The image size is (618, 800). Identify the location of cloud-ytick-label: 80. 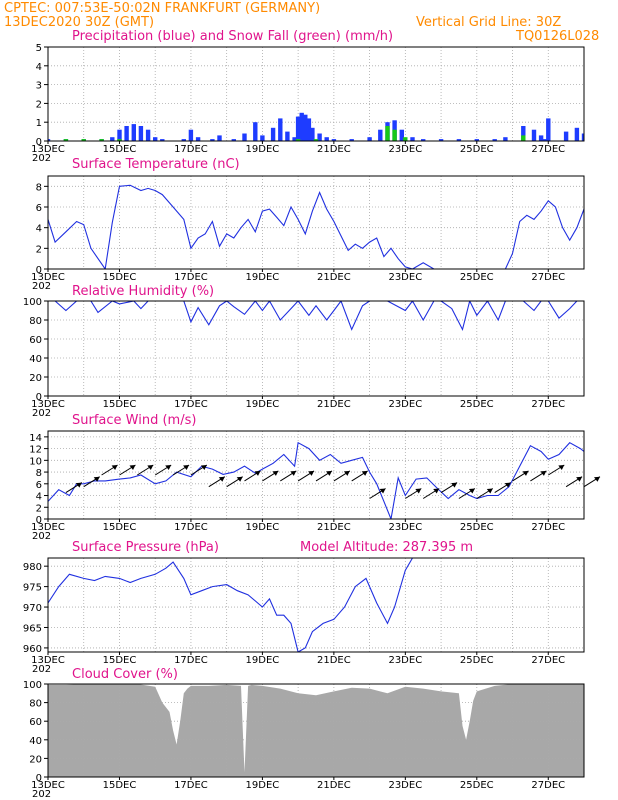
(35, 704).